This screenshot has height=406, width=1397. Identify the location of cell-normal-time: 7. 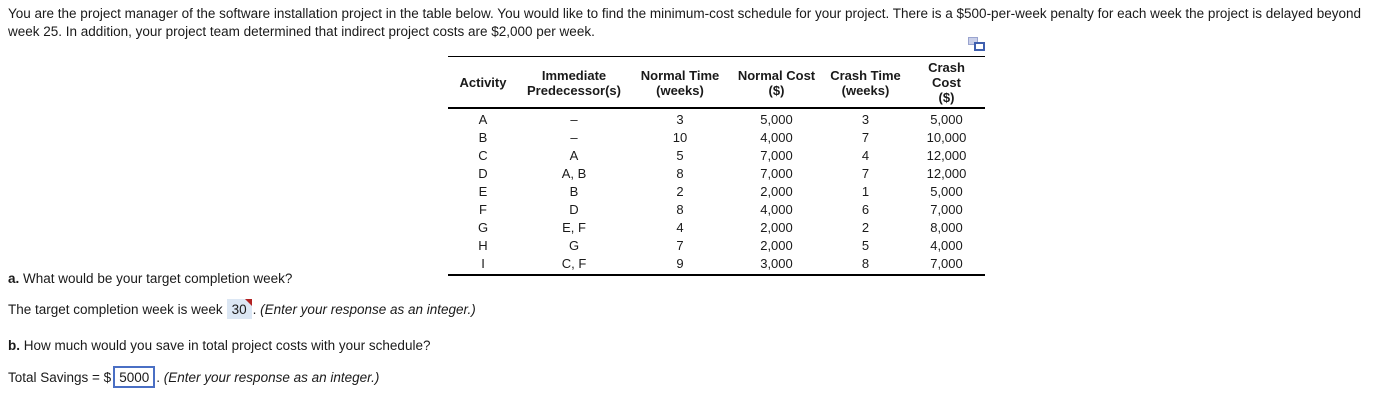
(680, 245).